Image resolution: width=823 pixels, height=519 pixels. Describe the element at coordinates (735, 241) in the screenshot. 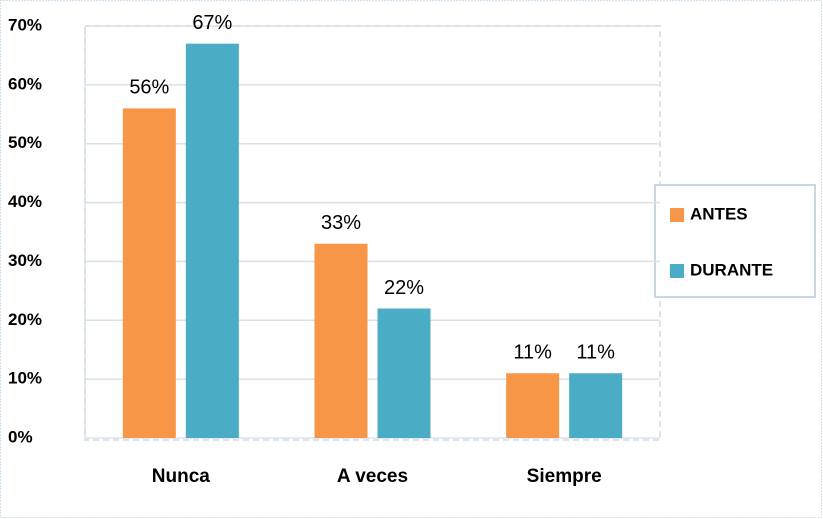

I see `legend-box` at that location.